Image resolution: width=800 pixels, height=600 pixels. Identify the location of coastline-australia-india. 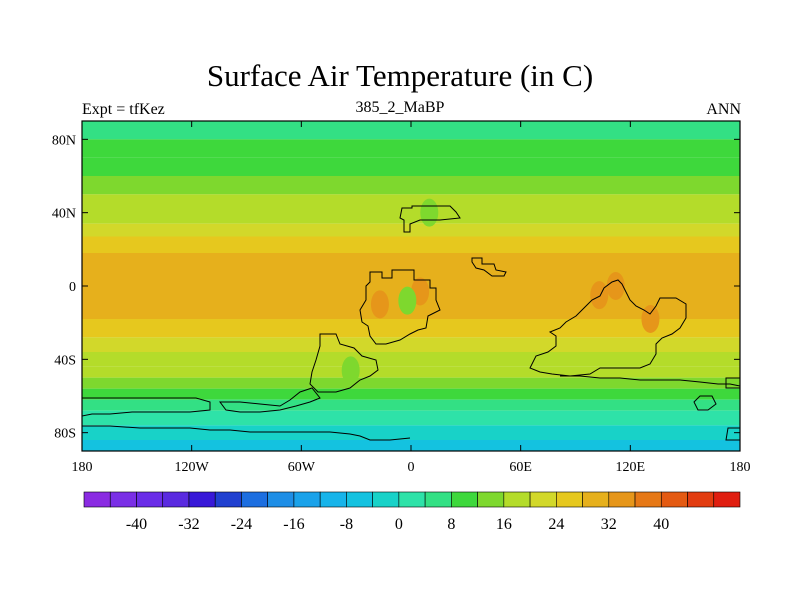
(608, 328).